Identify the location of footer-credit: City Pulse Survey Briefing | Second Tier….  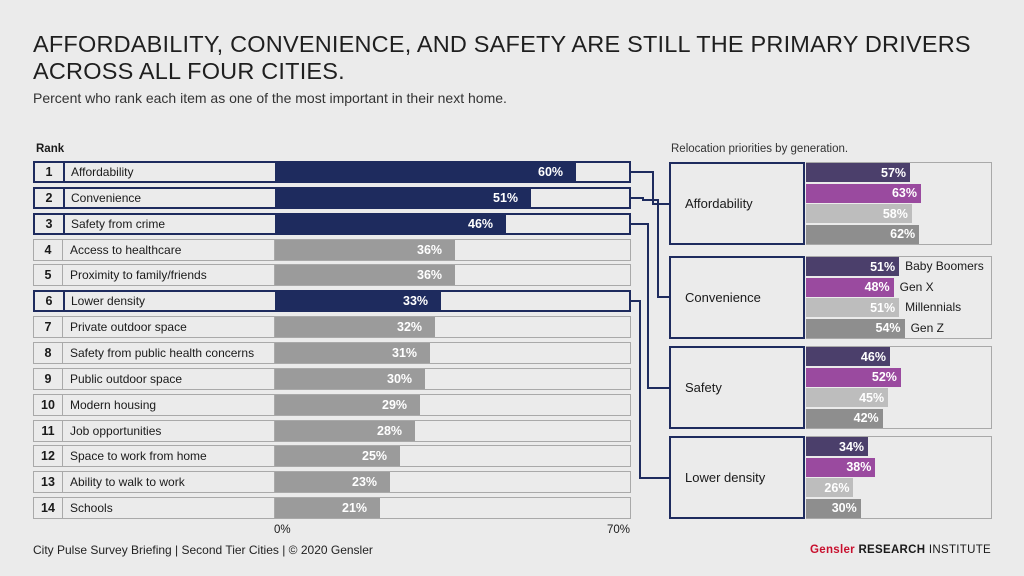
(203, 550).